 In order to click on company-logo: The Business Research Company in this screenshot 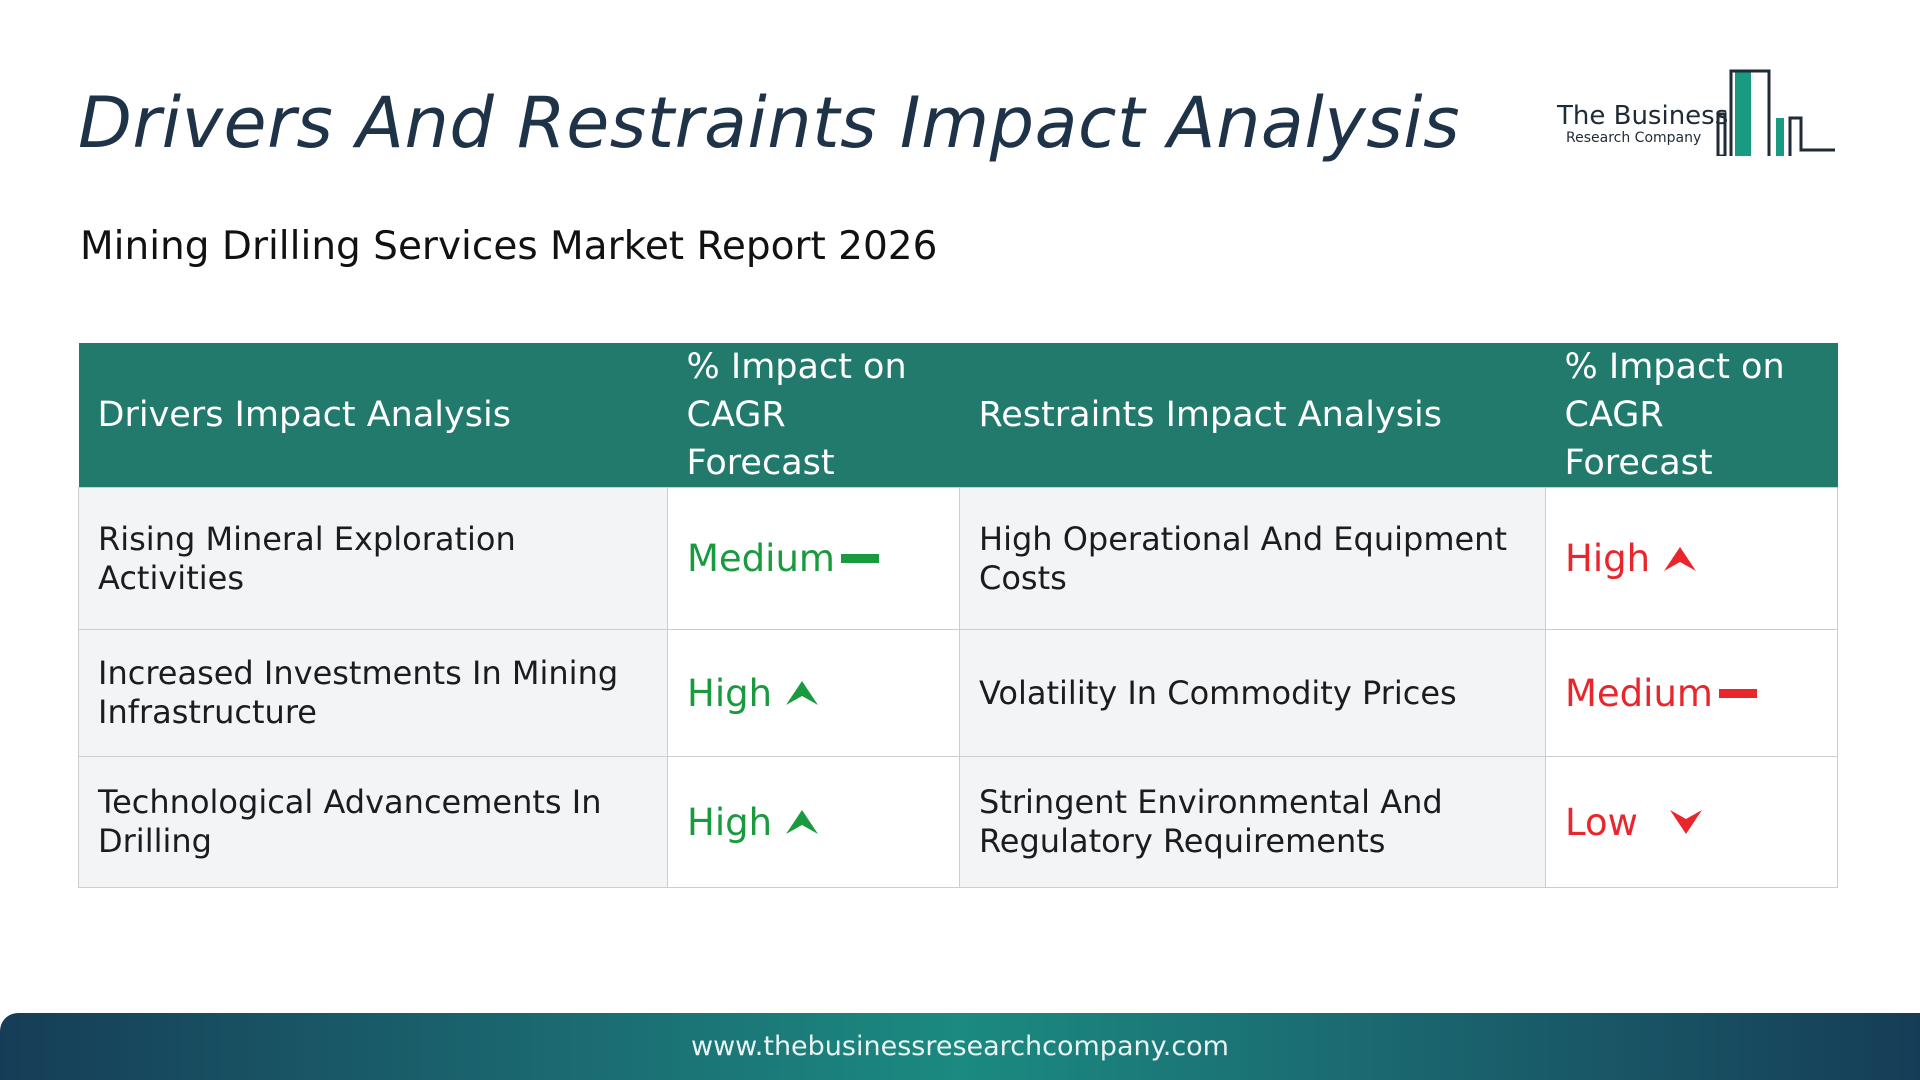, I will do `click(1695, 111)`.